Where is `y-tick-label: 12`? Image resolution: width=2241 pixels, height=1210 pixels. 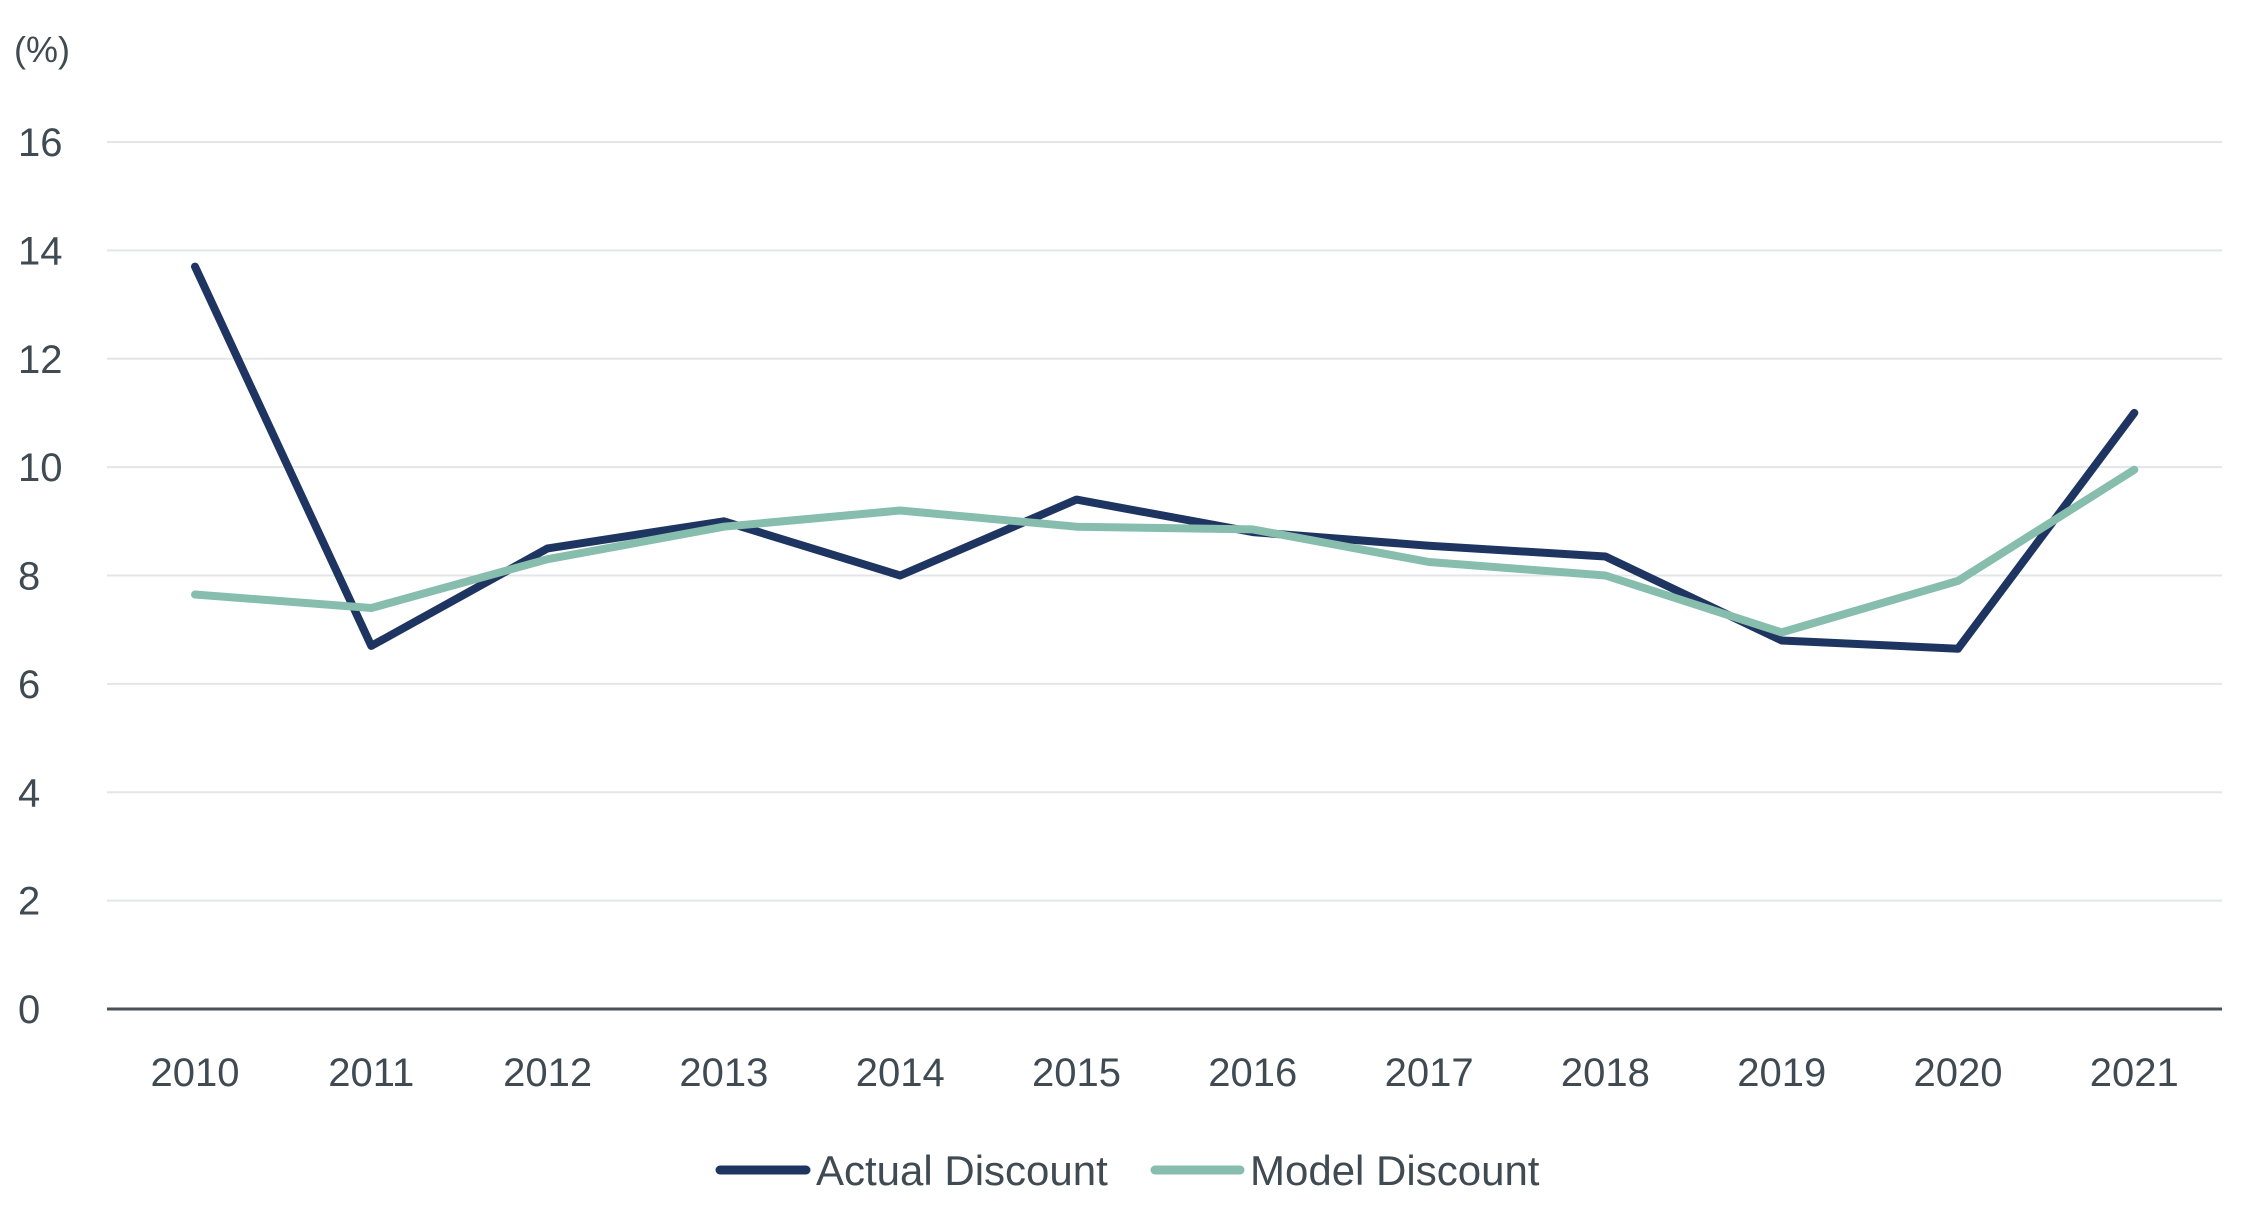
y-tick-label: 12 is located at coordinates (40, 360).